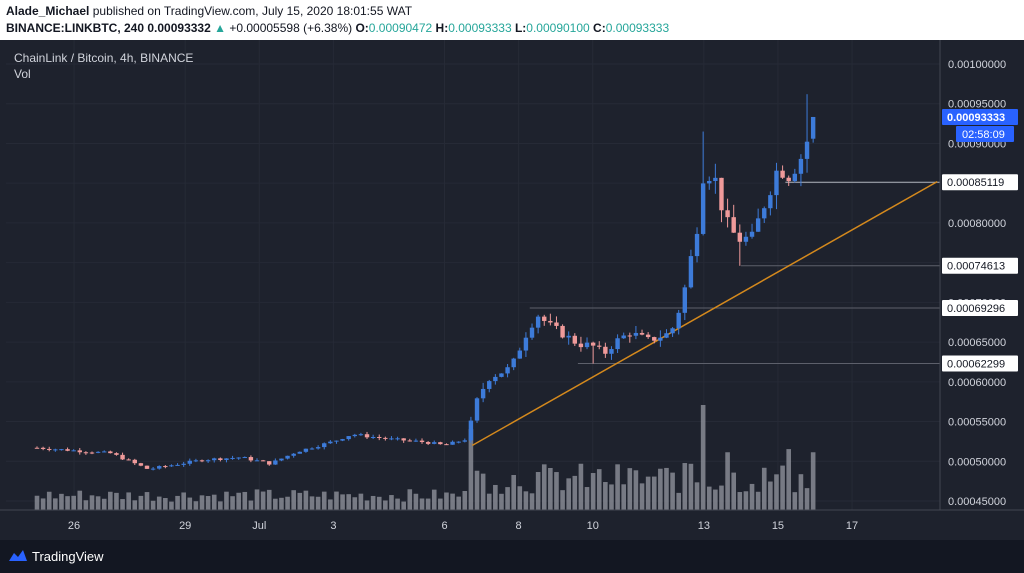  Describe the element at coordinates (977, 462) in the screenshot. I see `price-tick-label: 0.00050000` at that location.